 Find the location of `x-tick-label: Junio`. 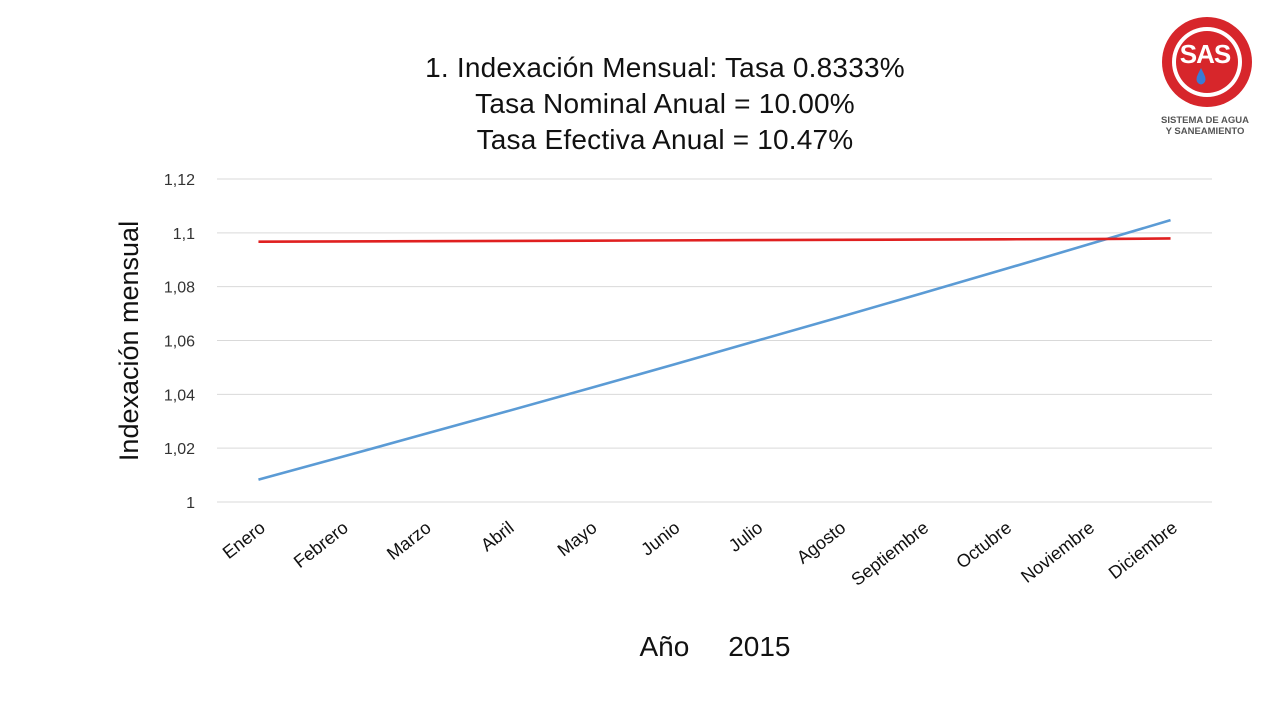

x-tick-label: Junio is located at coordinates (660, 538).